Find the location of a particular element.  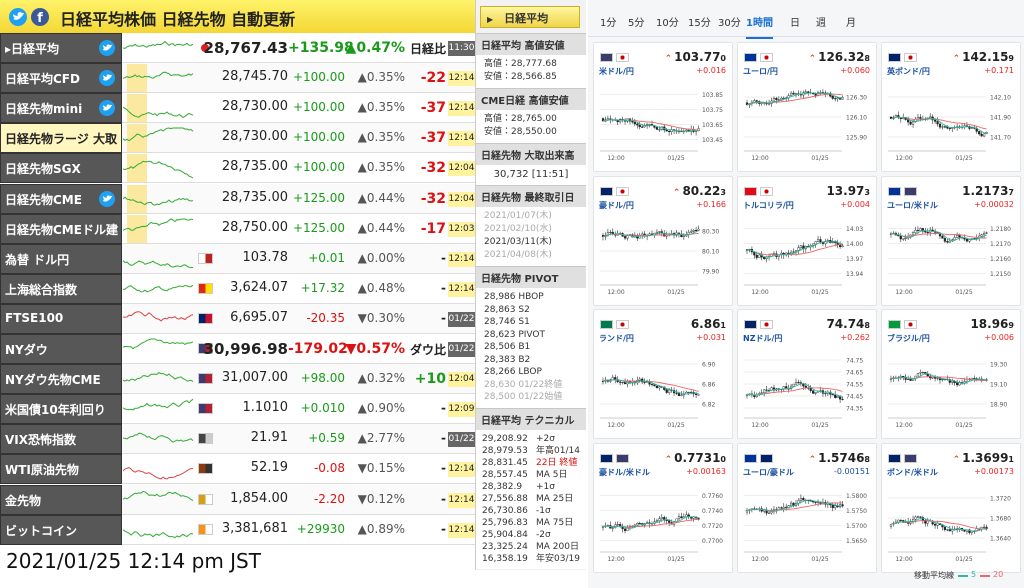

sidebar-line: 29,208.92 +2σ is located at coordinates (531, 437).